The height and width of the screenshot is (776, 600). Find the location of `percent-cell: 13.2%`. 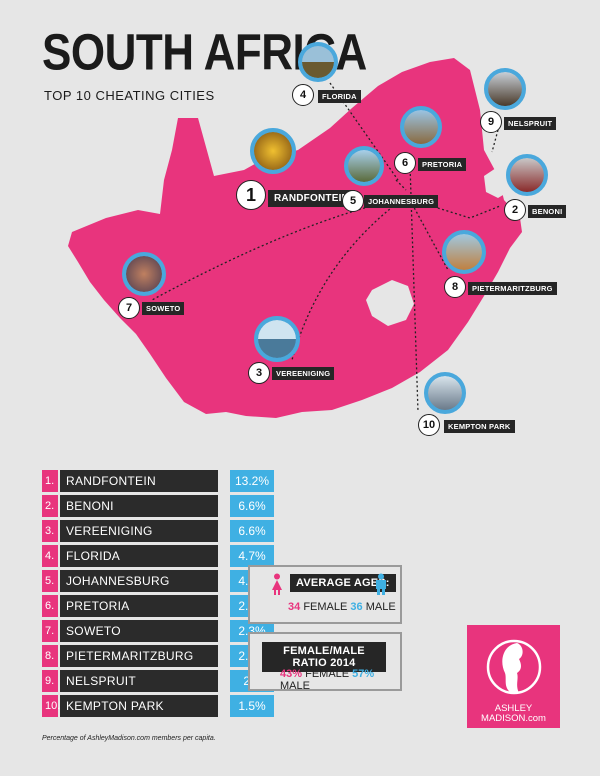

percent-cell: 13.2% is located at coordinates (252, 481).